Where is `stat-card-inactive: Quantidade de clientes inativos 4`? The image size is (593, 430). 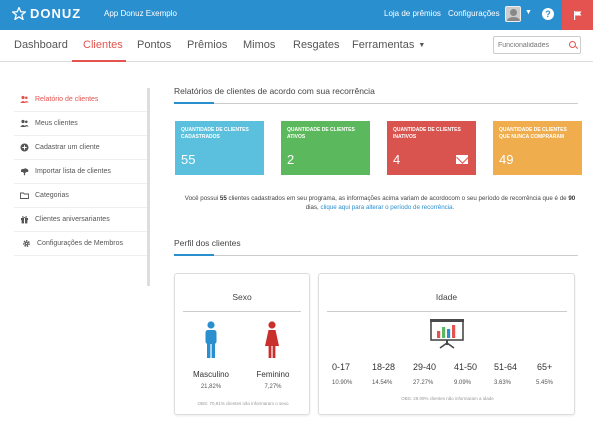 stat-card-inactive: Quantidade de clientes inativos 4 is located at coordinates (431, 148).